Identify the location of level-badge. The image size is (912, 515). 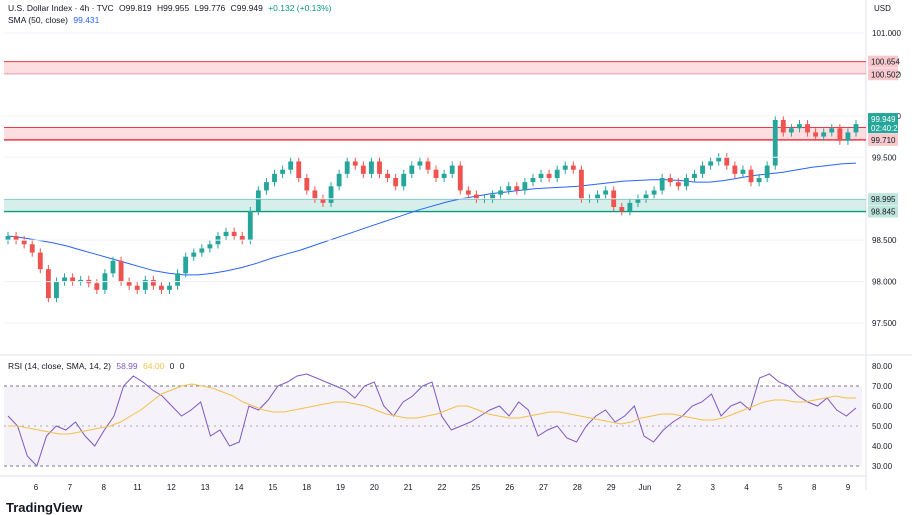
(883, 74).